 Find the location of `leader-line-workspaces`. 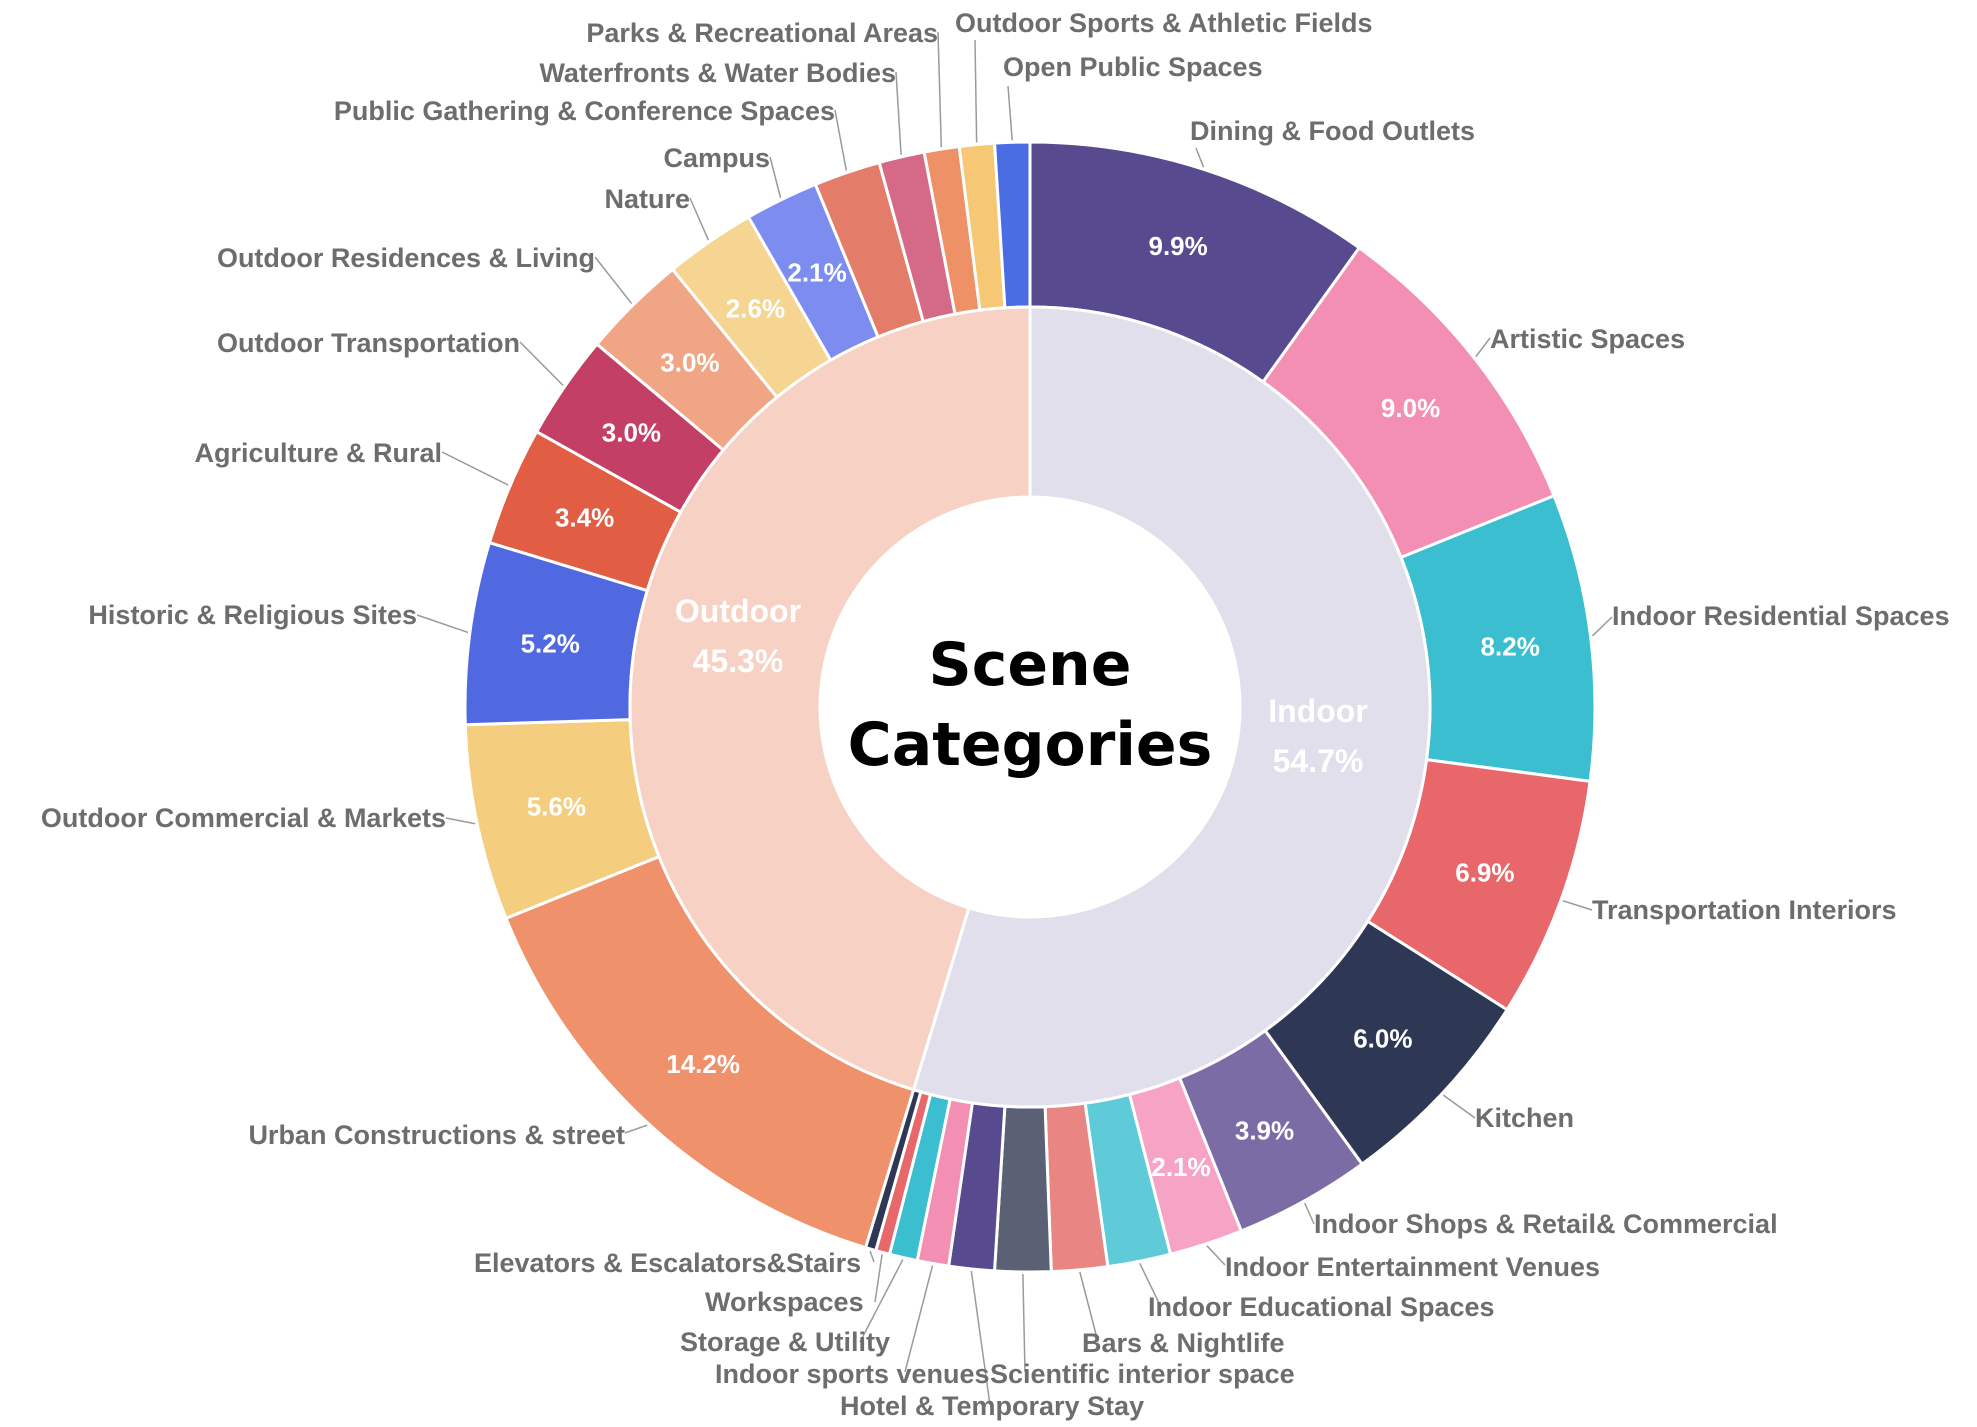

leader-line-workspaces is located at coordinates (878, 1278).